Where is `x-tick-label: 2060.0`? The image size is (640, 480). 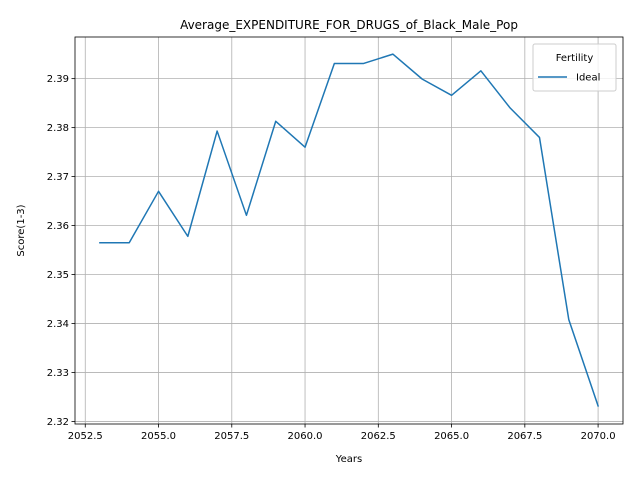
x-tick-label: 2060.0 is located at coordinates (305, 436).